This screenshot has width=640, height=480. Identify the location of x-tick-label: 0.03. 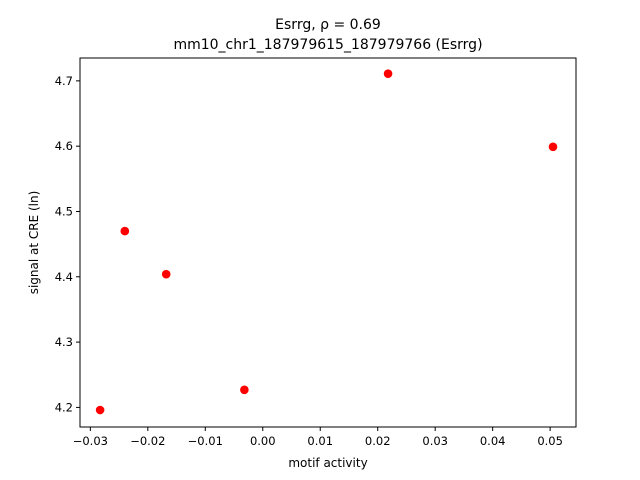
(435, 441).